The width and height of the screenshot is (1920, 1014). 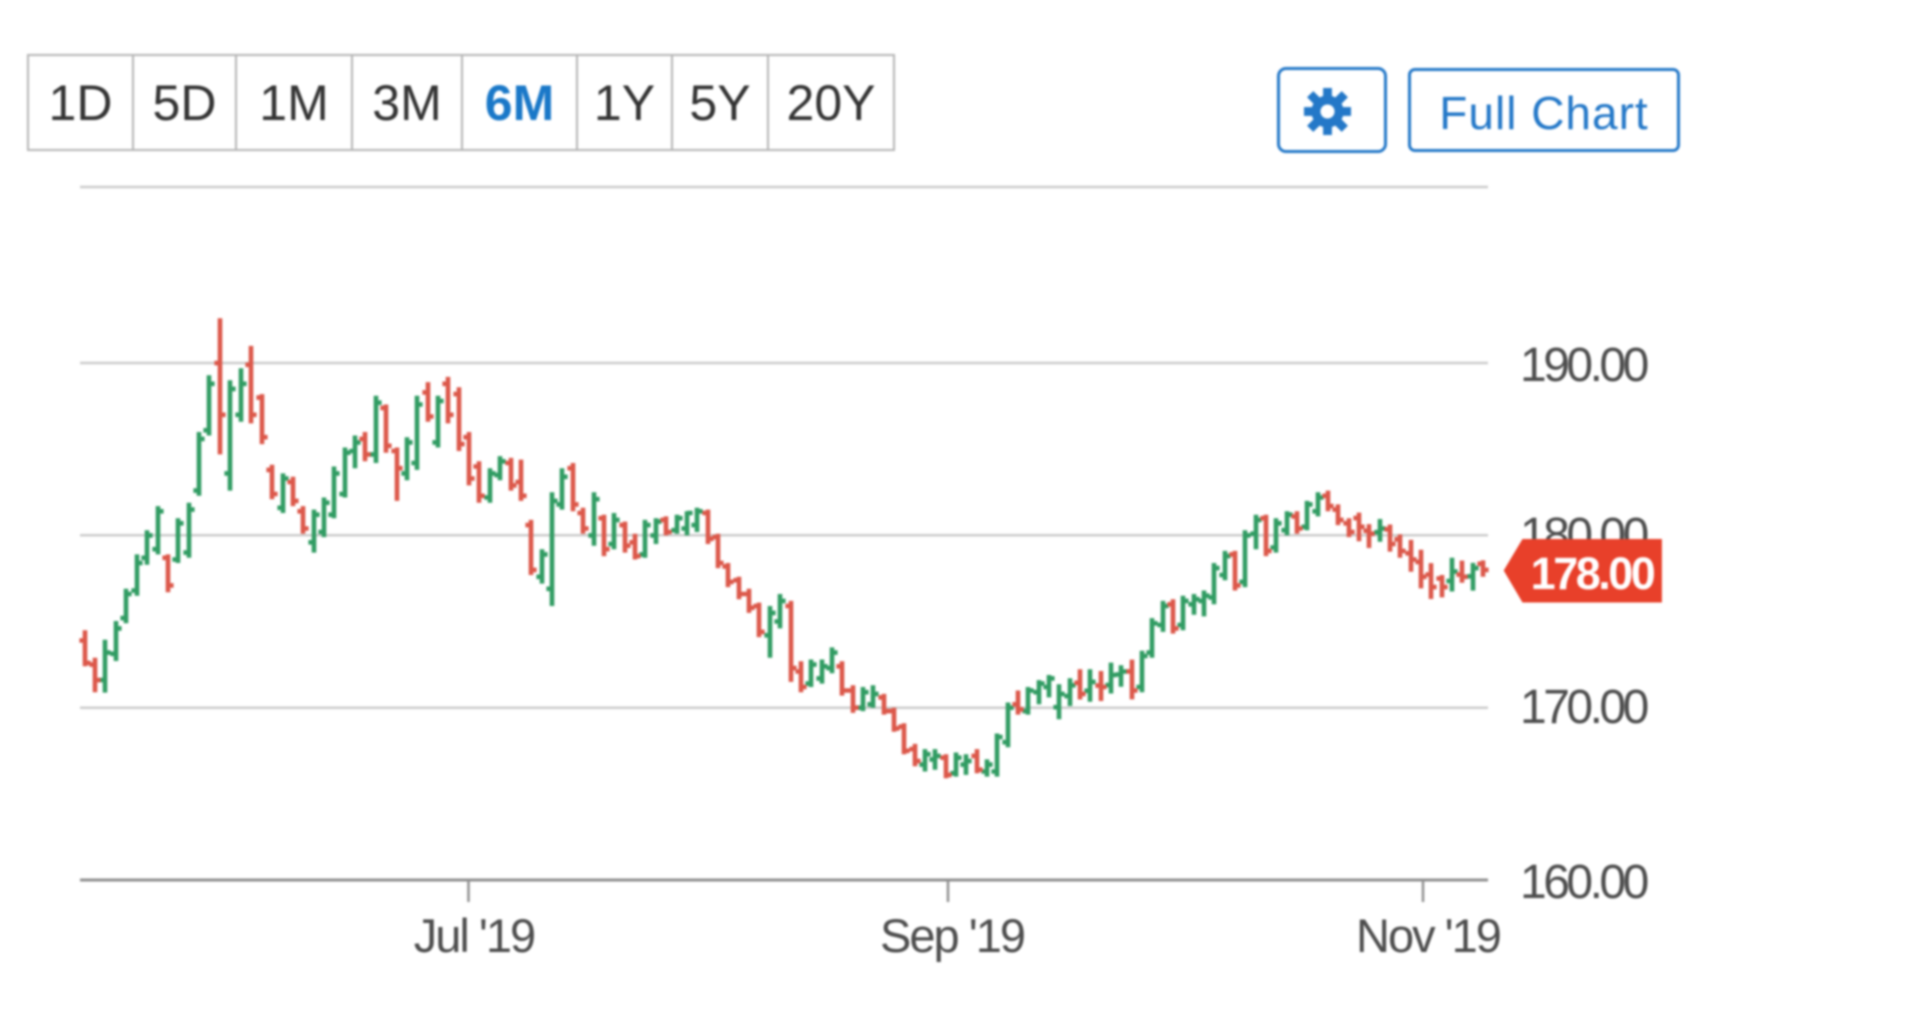 What do you see at coordinates (1584, 365) in the screenshot?
I see `svg-text: 190.00` at bounding box center [1584, 365].